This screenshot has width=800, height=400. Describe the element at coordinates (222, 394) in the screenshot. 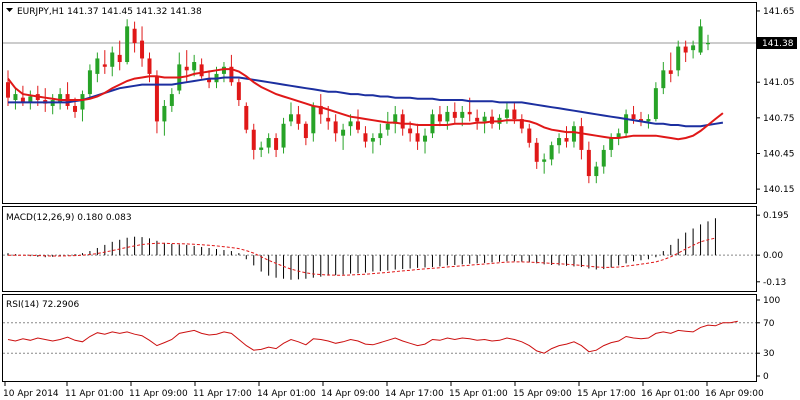

I see `time-tick-label: 11 Apr 17:00` at that location.